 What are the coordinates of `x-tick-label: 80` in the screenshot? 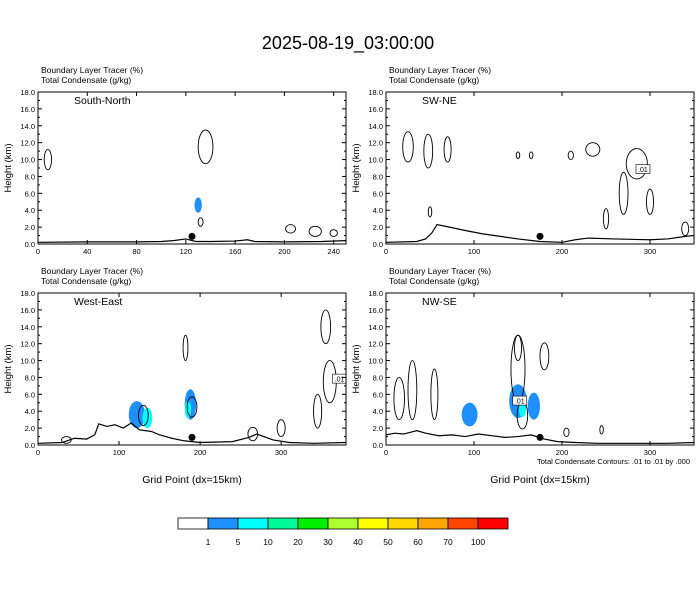 It's located at (136, 251).